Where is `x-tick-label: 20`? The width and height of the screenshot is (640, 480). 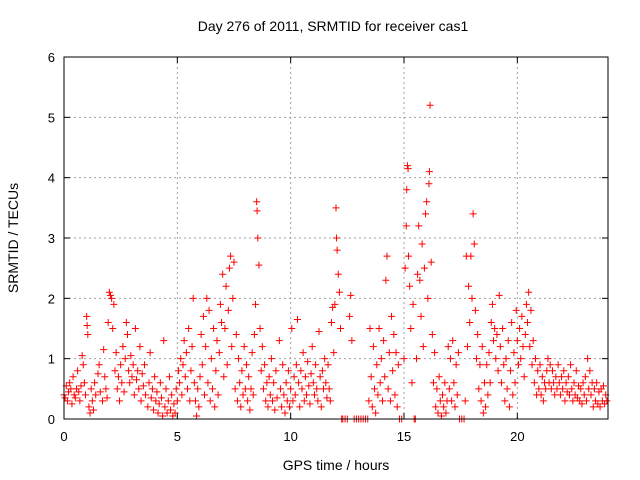 x-tick-label: 20 is located at coordinates (517, 436).